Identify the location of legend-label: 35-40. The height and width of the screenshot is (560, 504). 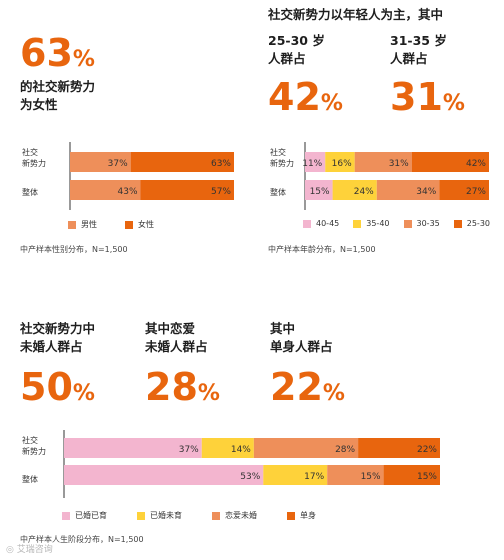
(378, 223).